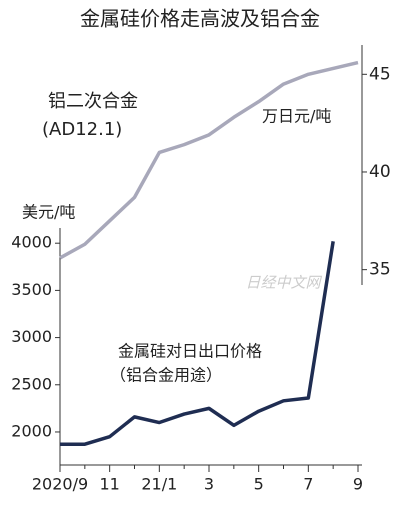 The height and width of the screenshot is (507, 400). Describe the element at coordinates (159, 484) in the screenshot. I see `x-tick-label: 21/1` at that location.